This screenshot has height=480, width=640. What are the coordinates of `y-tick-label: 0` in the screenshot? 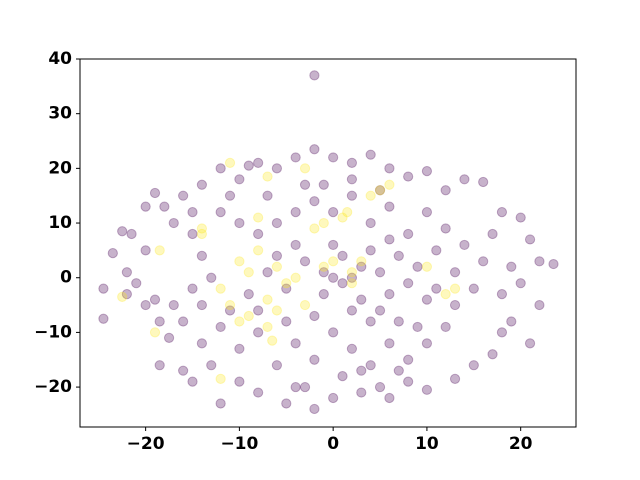 It's located at (66, 278).